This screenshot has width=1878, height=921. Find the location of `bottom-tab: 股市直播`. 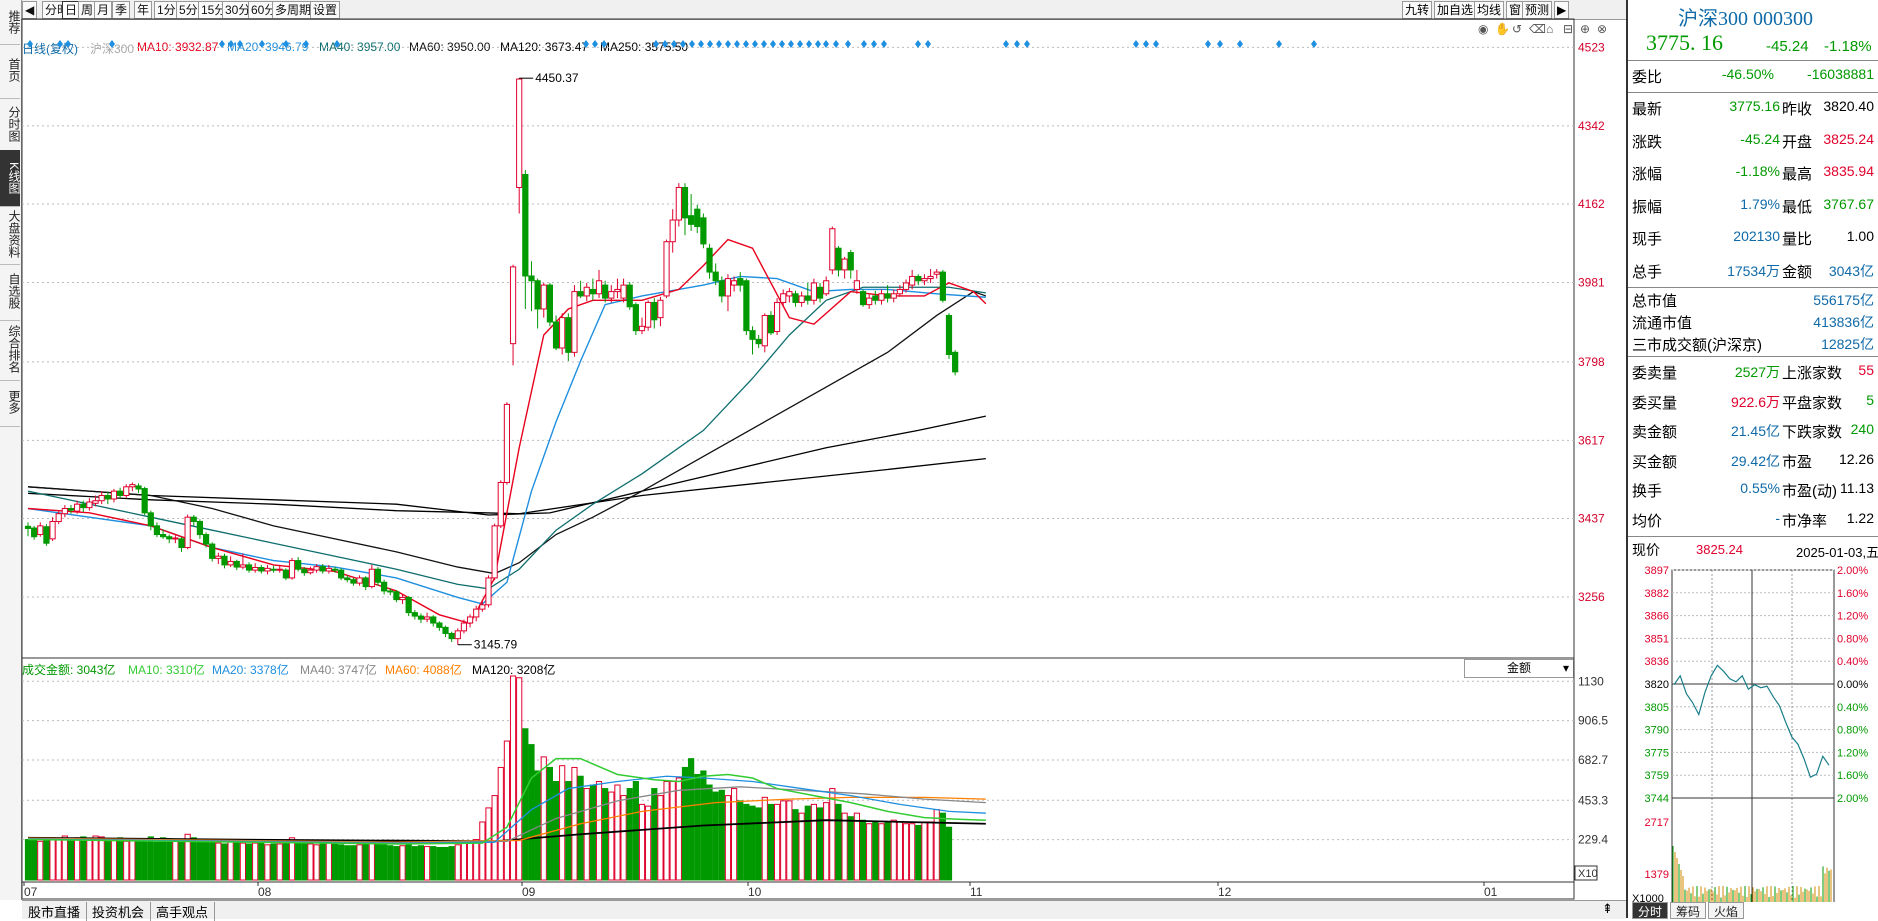

bottom-tab: 股市直播 is located at coordinates (55, 911).